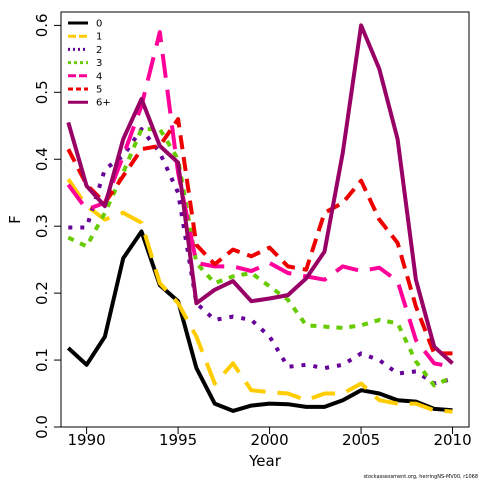 The image size is (480, 480). I want to click on legend-label: 1, so click(99, 37).